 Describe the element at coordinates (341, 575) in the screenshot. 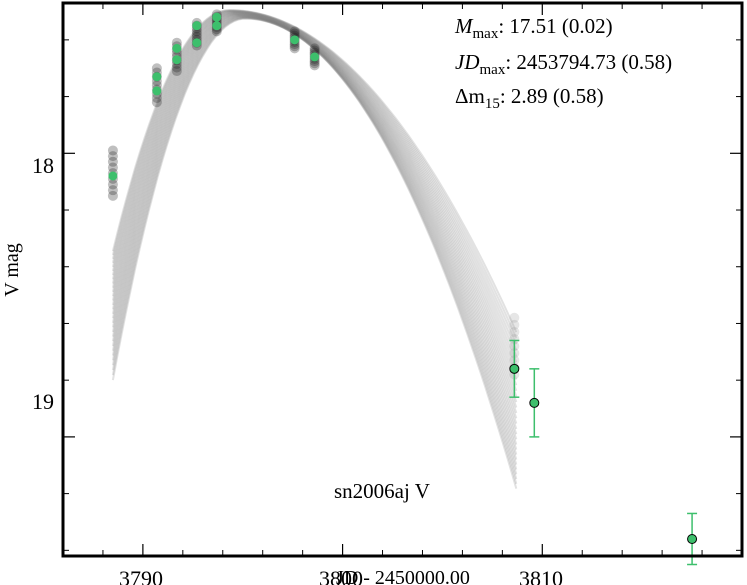

I see `x-tick-label: 3800` at that location.